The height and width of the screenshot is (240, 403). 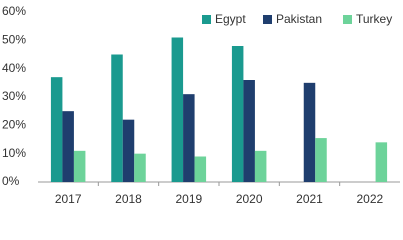 What do you see at coordinates (230, 19) in the screenshot?
I see `legend-label: Egypt` at bounding box center [230, 19].